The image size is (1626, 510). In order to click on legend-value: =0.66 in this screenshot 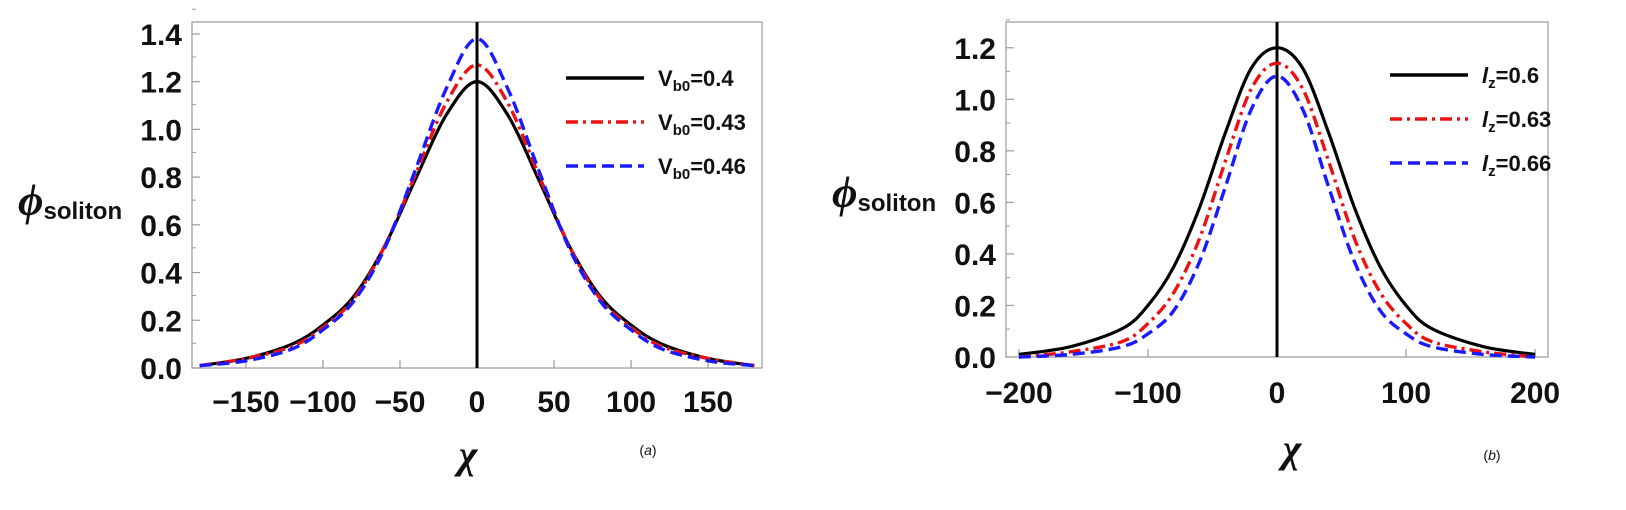, I will do `click(1524, 163)`.